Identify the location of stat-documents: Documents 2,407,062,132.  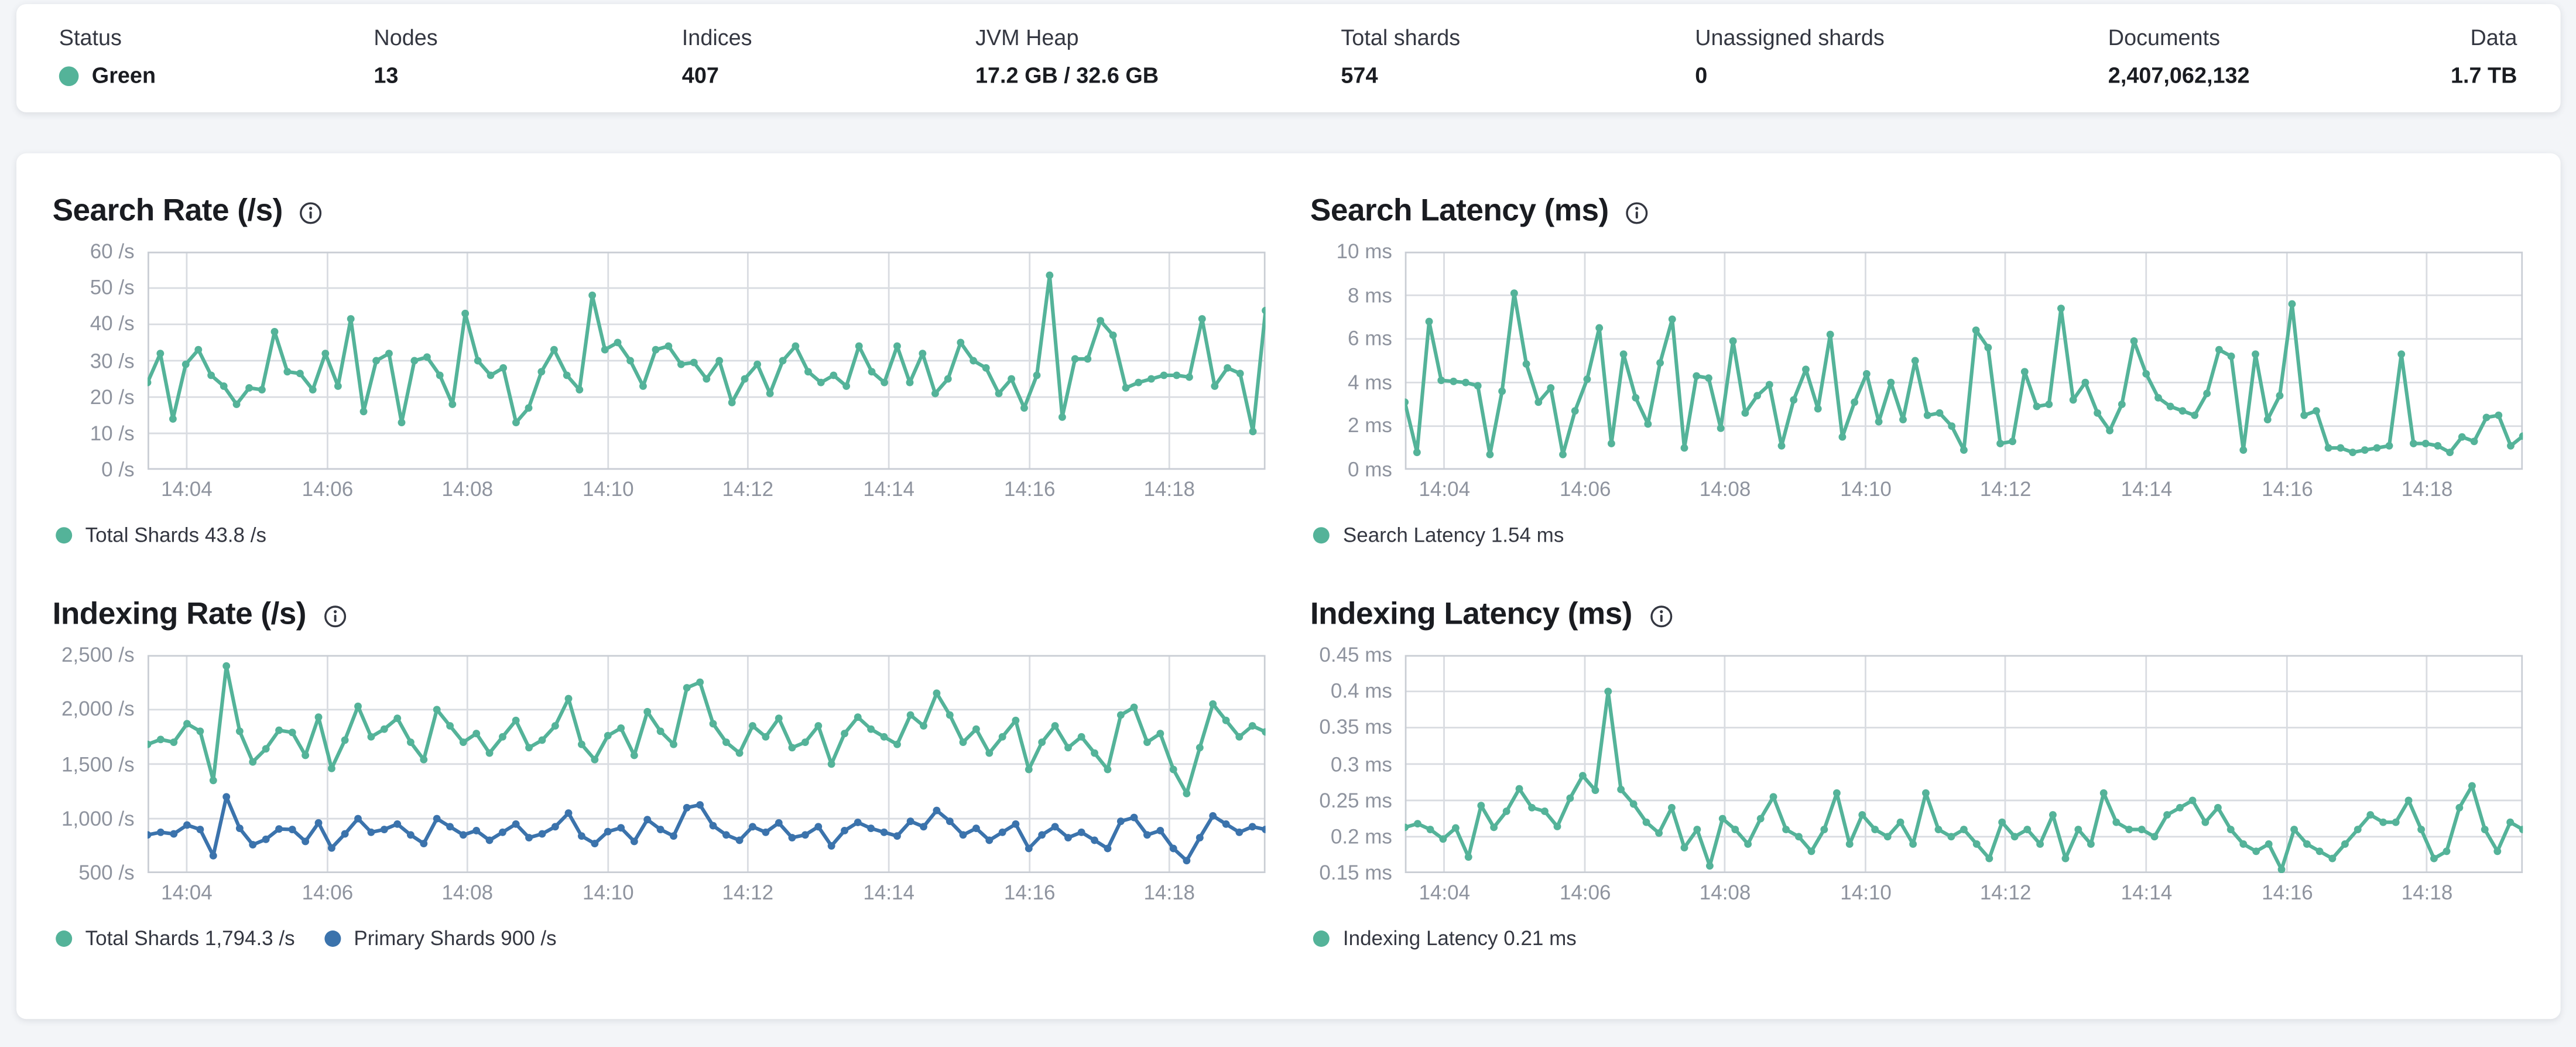
(2279, 57).